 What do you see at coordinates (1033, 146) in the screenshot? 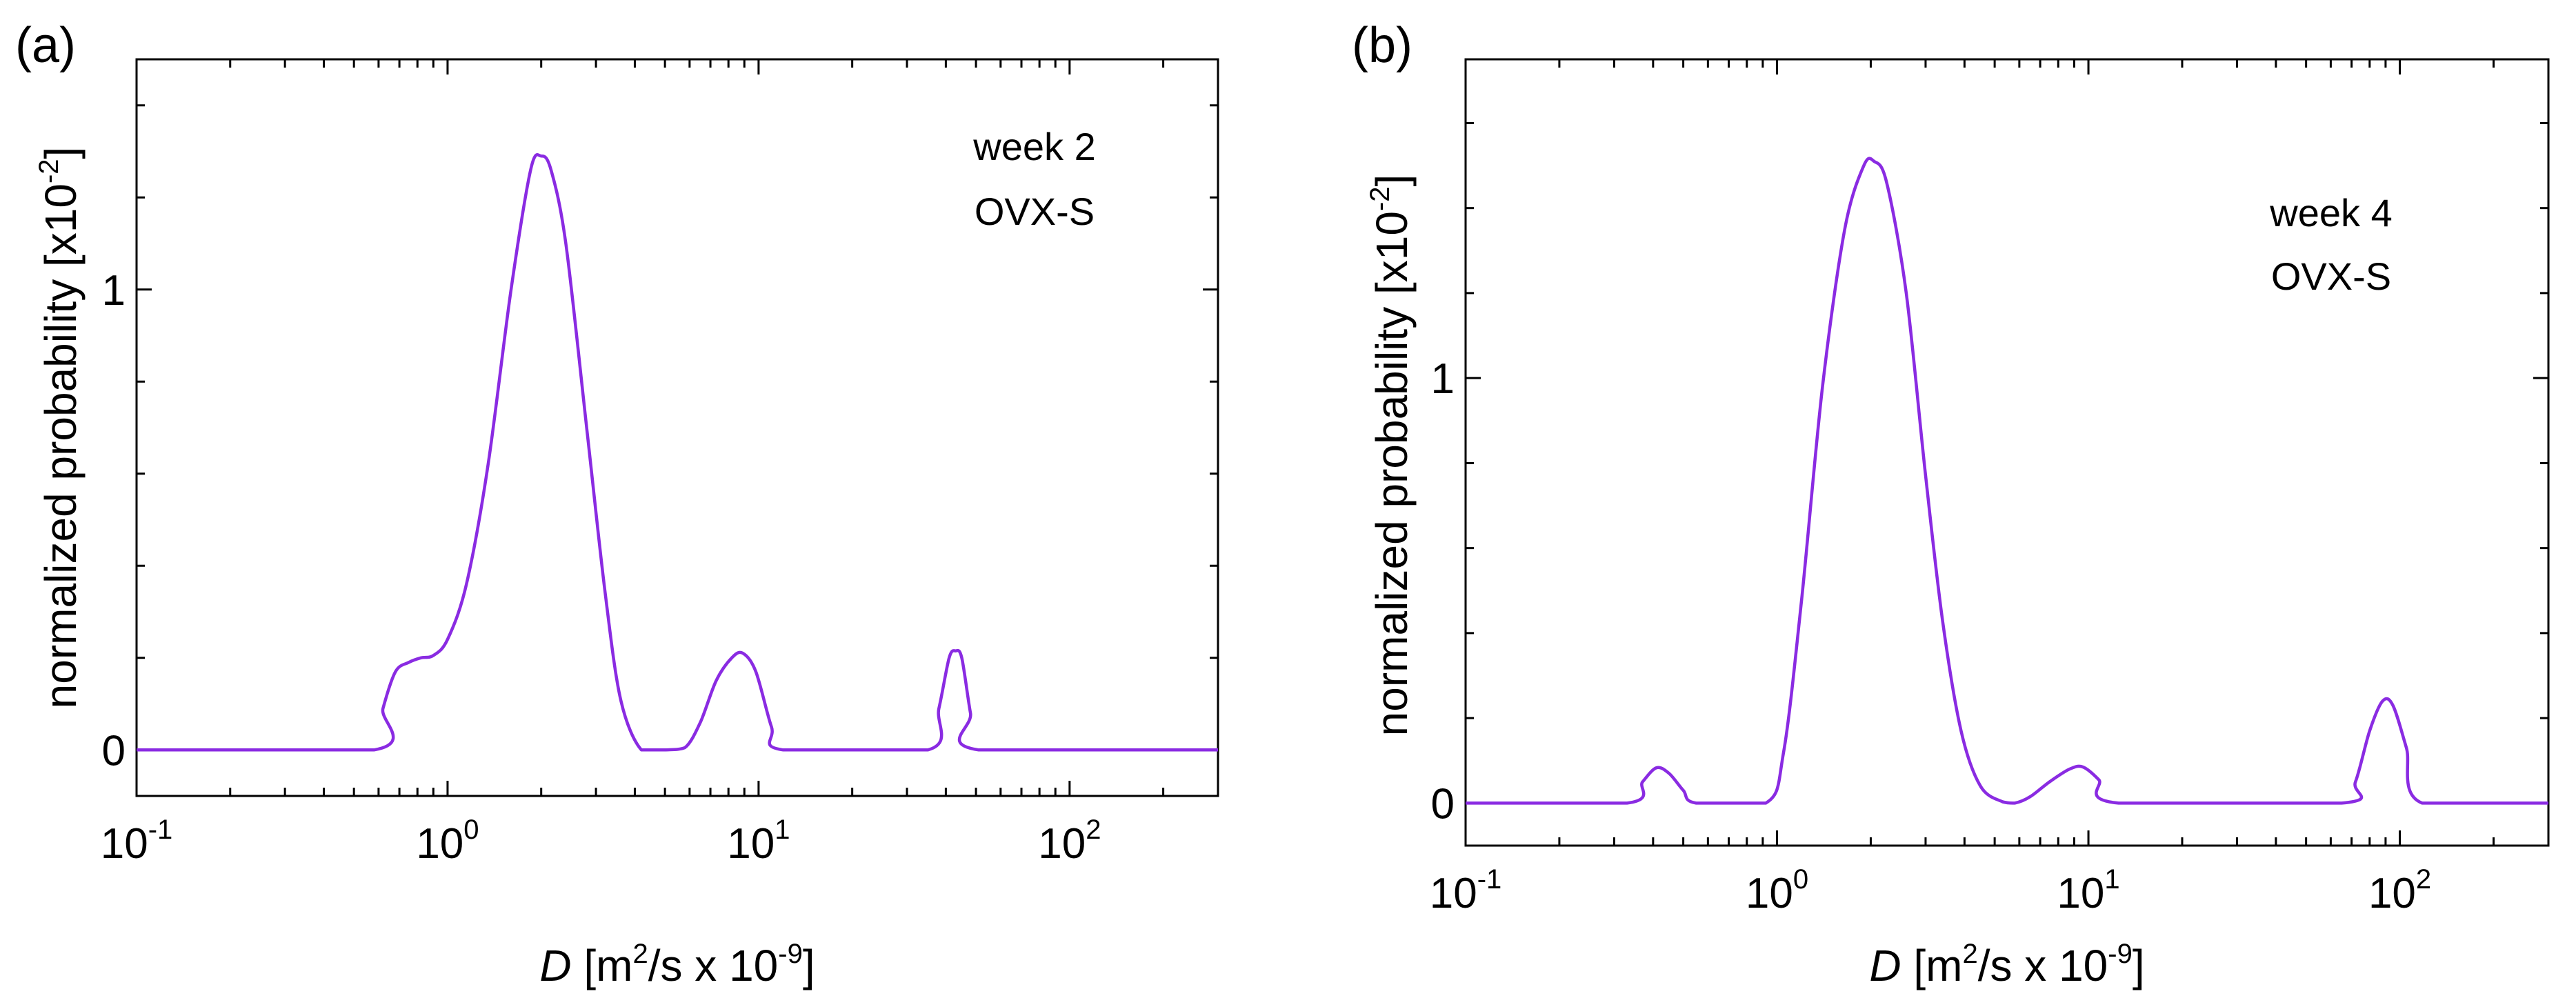
I see `annotation-line: week 2` at bounding box center [1033, 146].